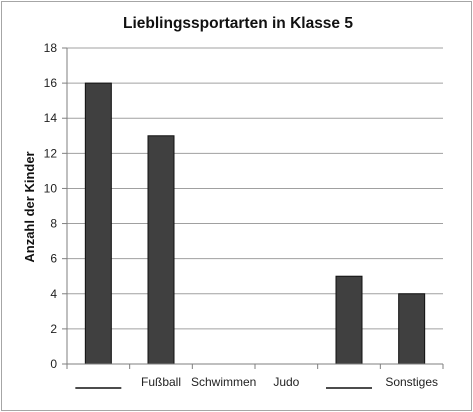 The image size is (473, 412). I want to click on y-tick-label: 8, so click(53, 224).